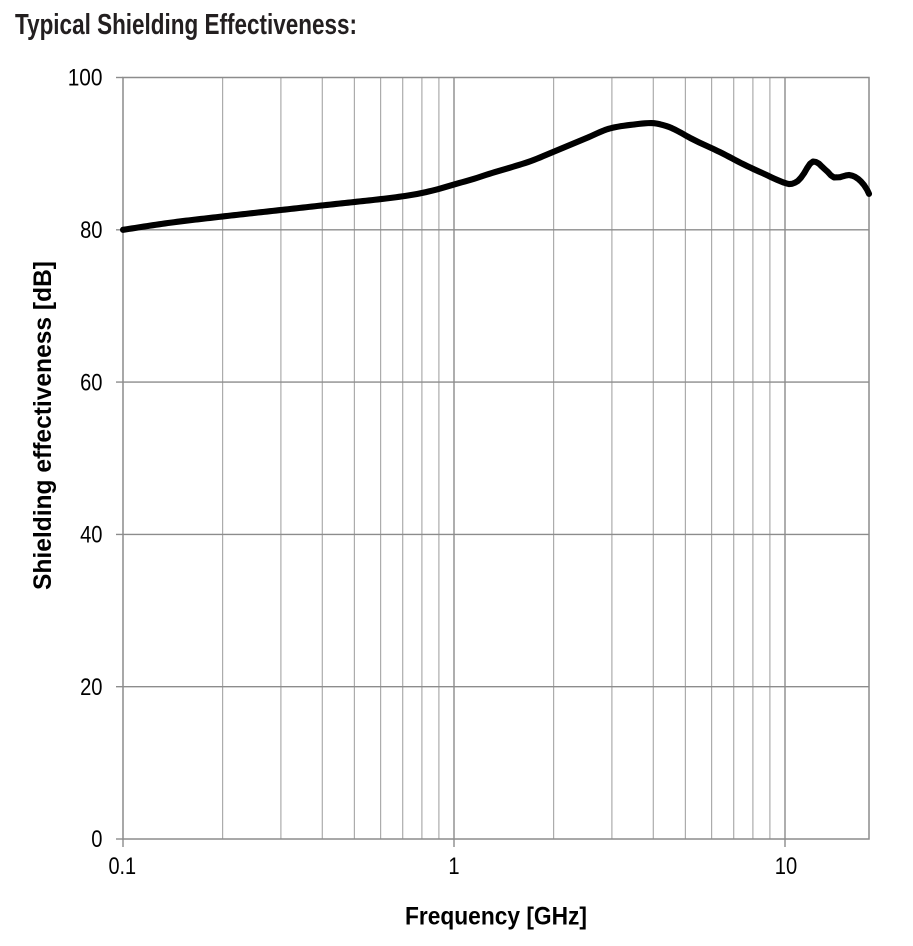  Describe the element at coordinates (96, 839) in the screenshot. I see `svg-text: 0` at that location.